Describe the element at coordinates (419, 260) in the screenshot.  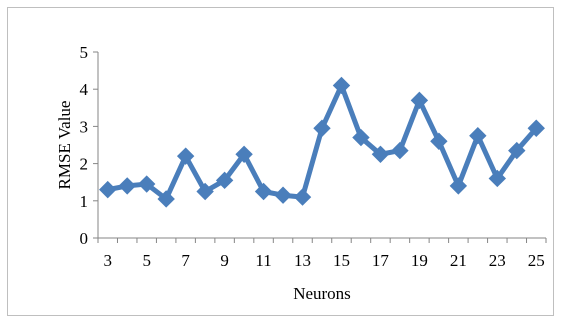
I see `x-tick-label: 19` at that location.